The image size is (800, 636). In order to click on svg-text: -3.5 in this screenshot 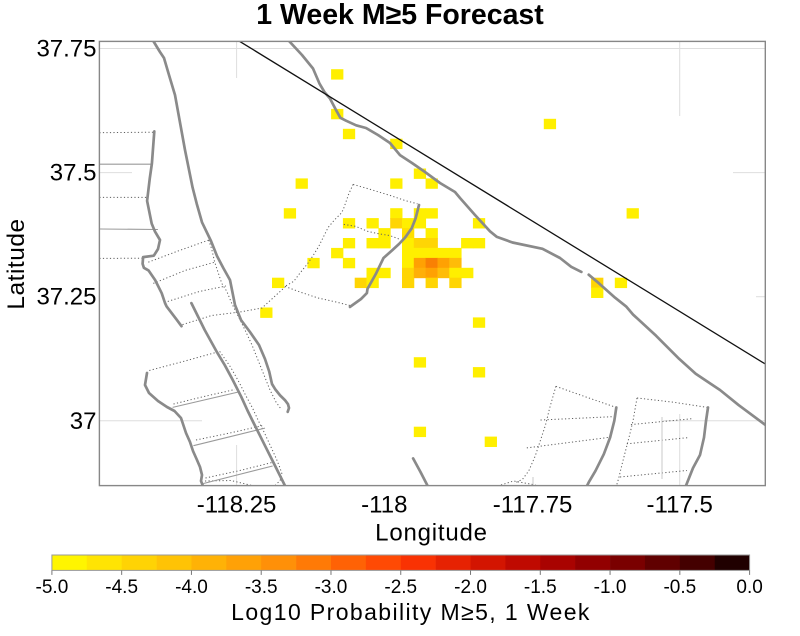, I will do `click(261, 587)`.